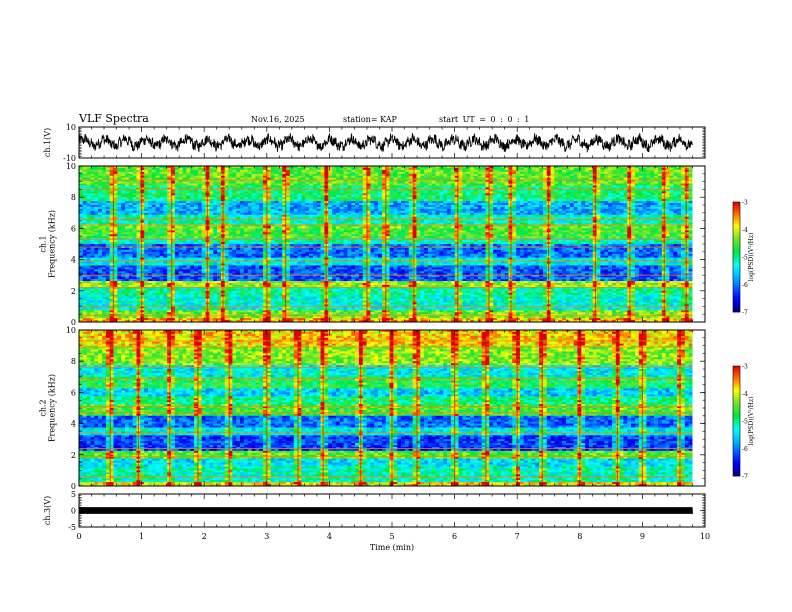 The height and width of the screenshot is (612, 792). I want to click on x-tick-label: 0, so click(78, 536).